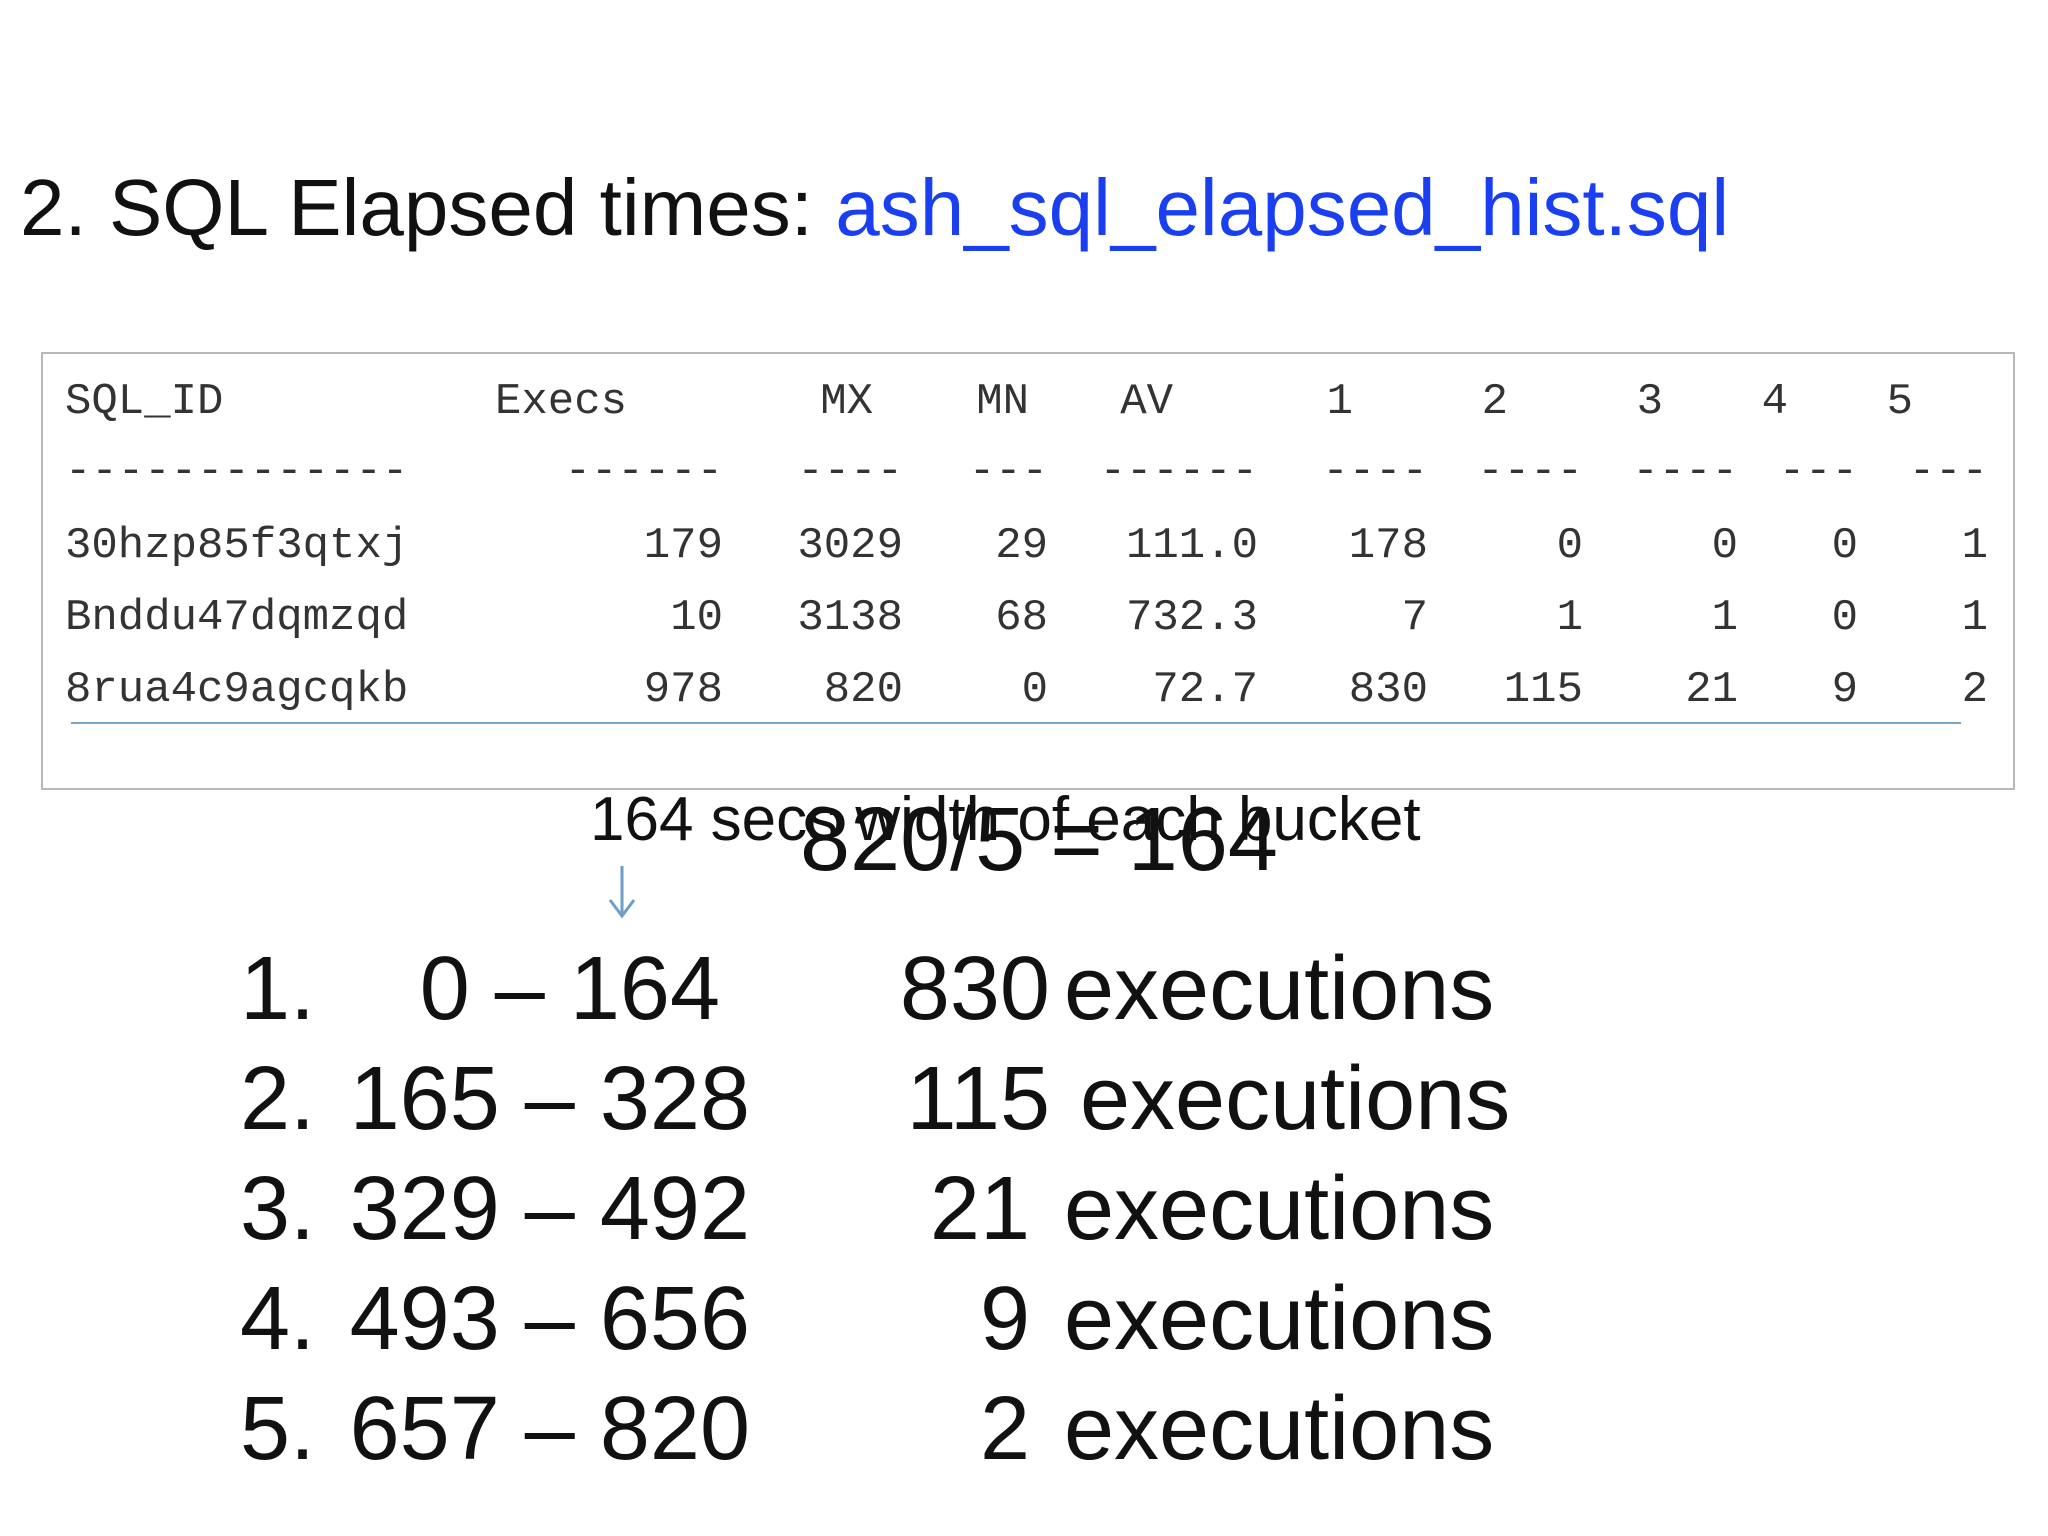 The image size is (2048, 1536). Describe the element at coordinates (1004, 1429) in the screenshot. I see `bucket-count: 2` at that location.